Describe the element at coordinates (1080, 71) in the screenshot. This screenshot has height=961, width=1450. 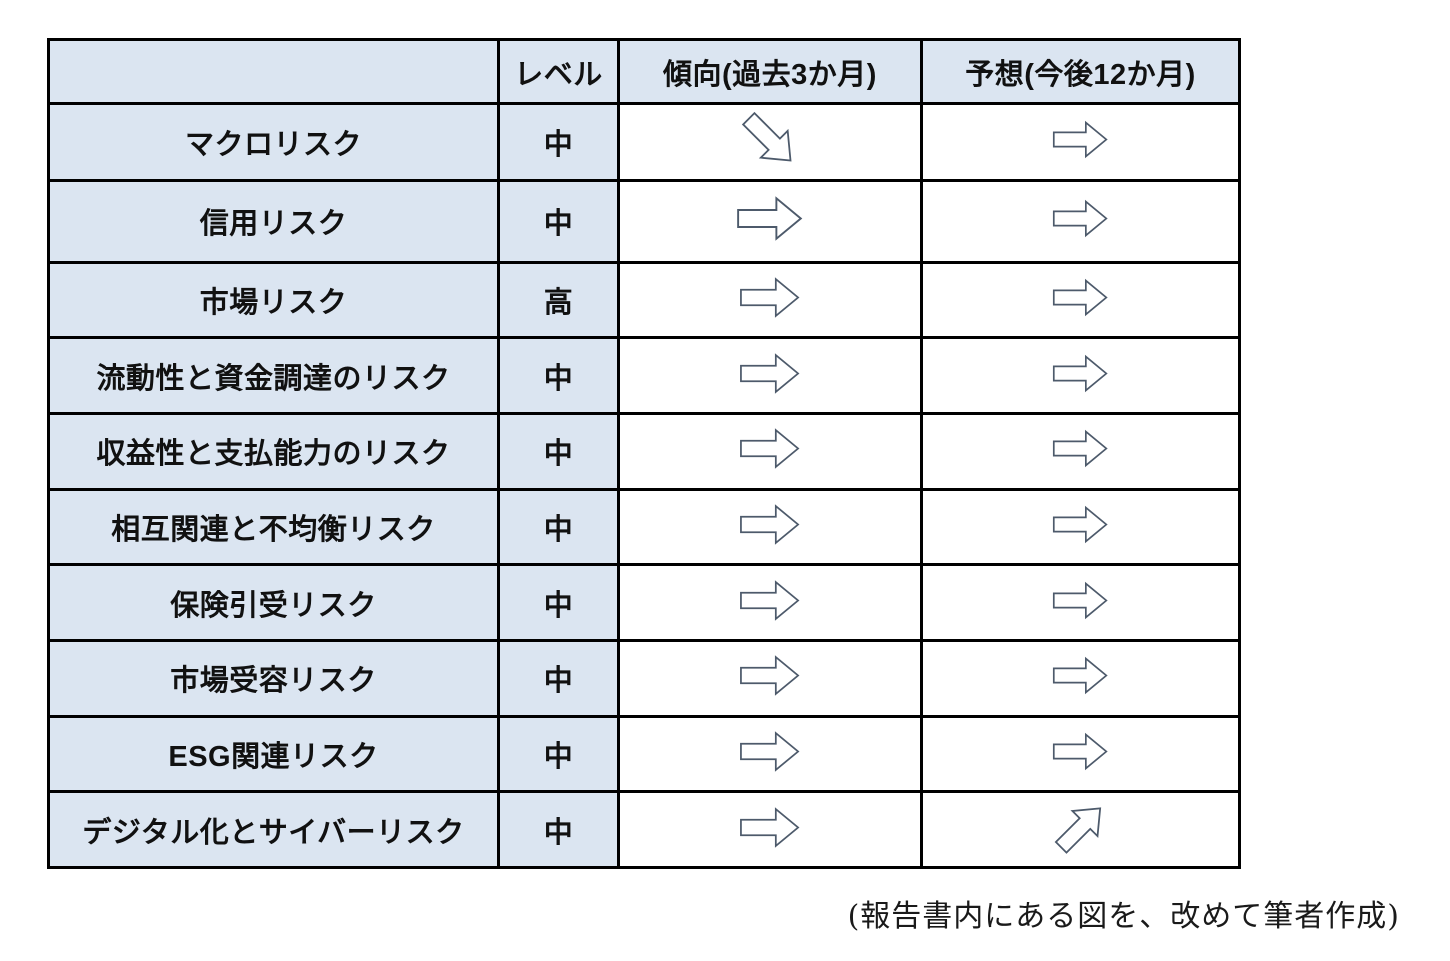
I see `header-forecast: 予想(今後12か月)` at that location.